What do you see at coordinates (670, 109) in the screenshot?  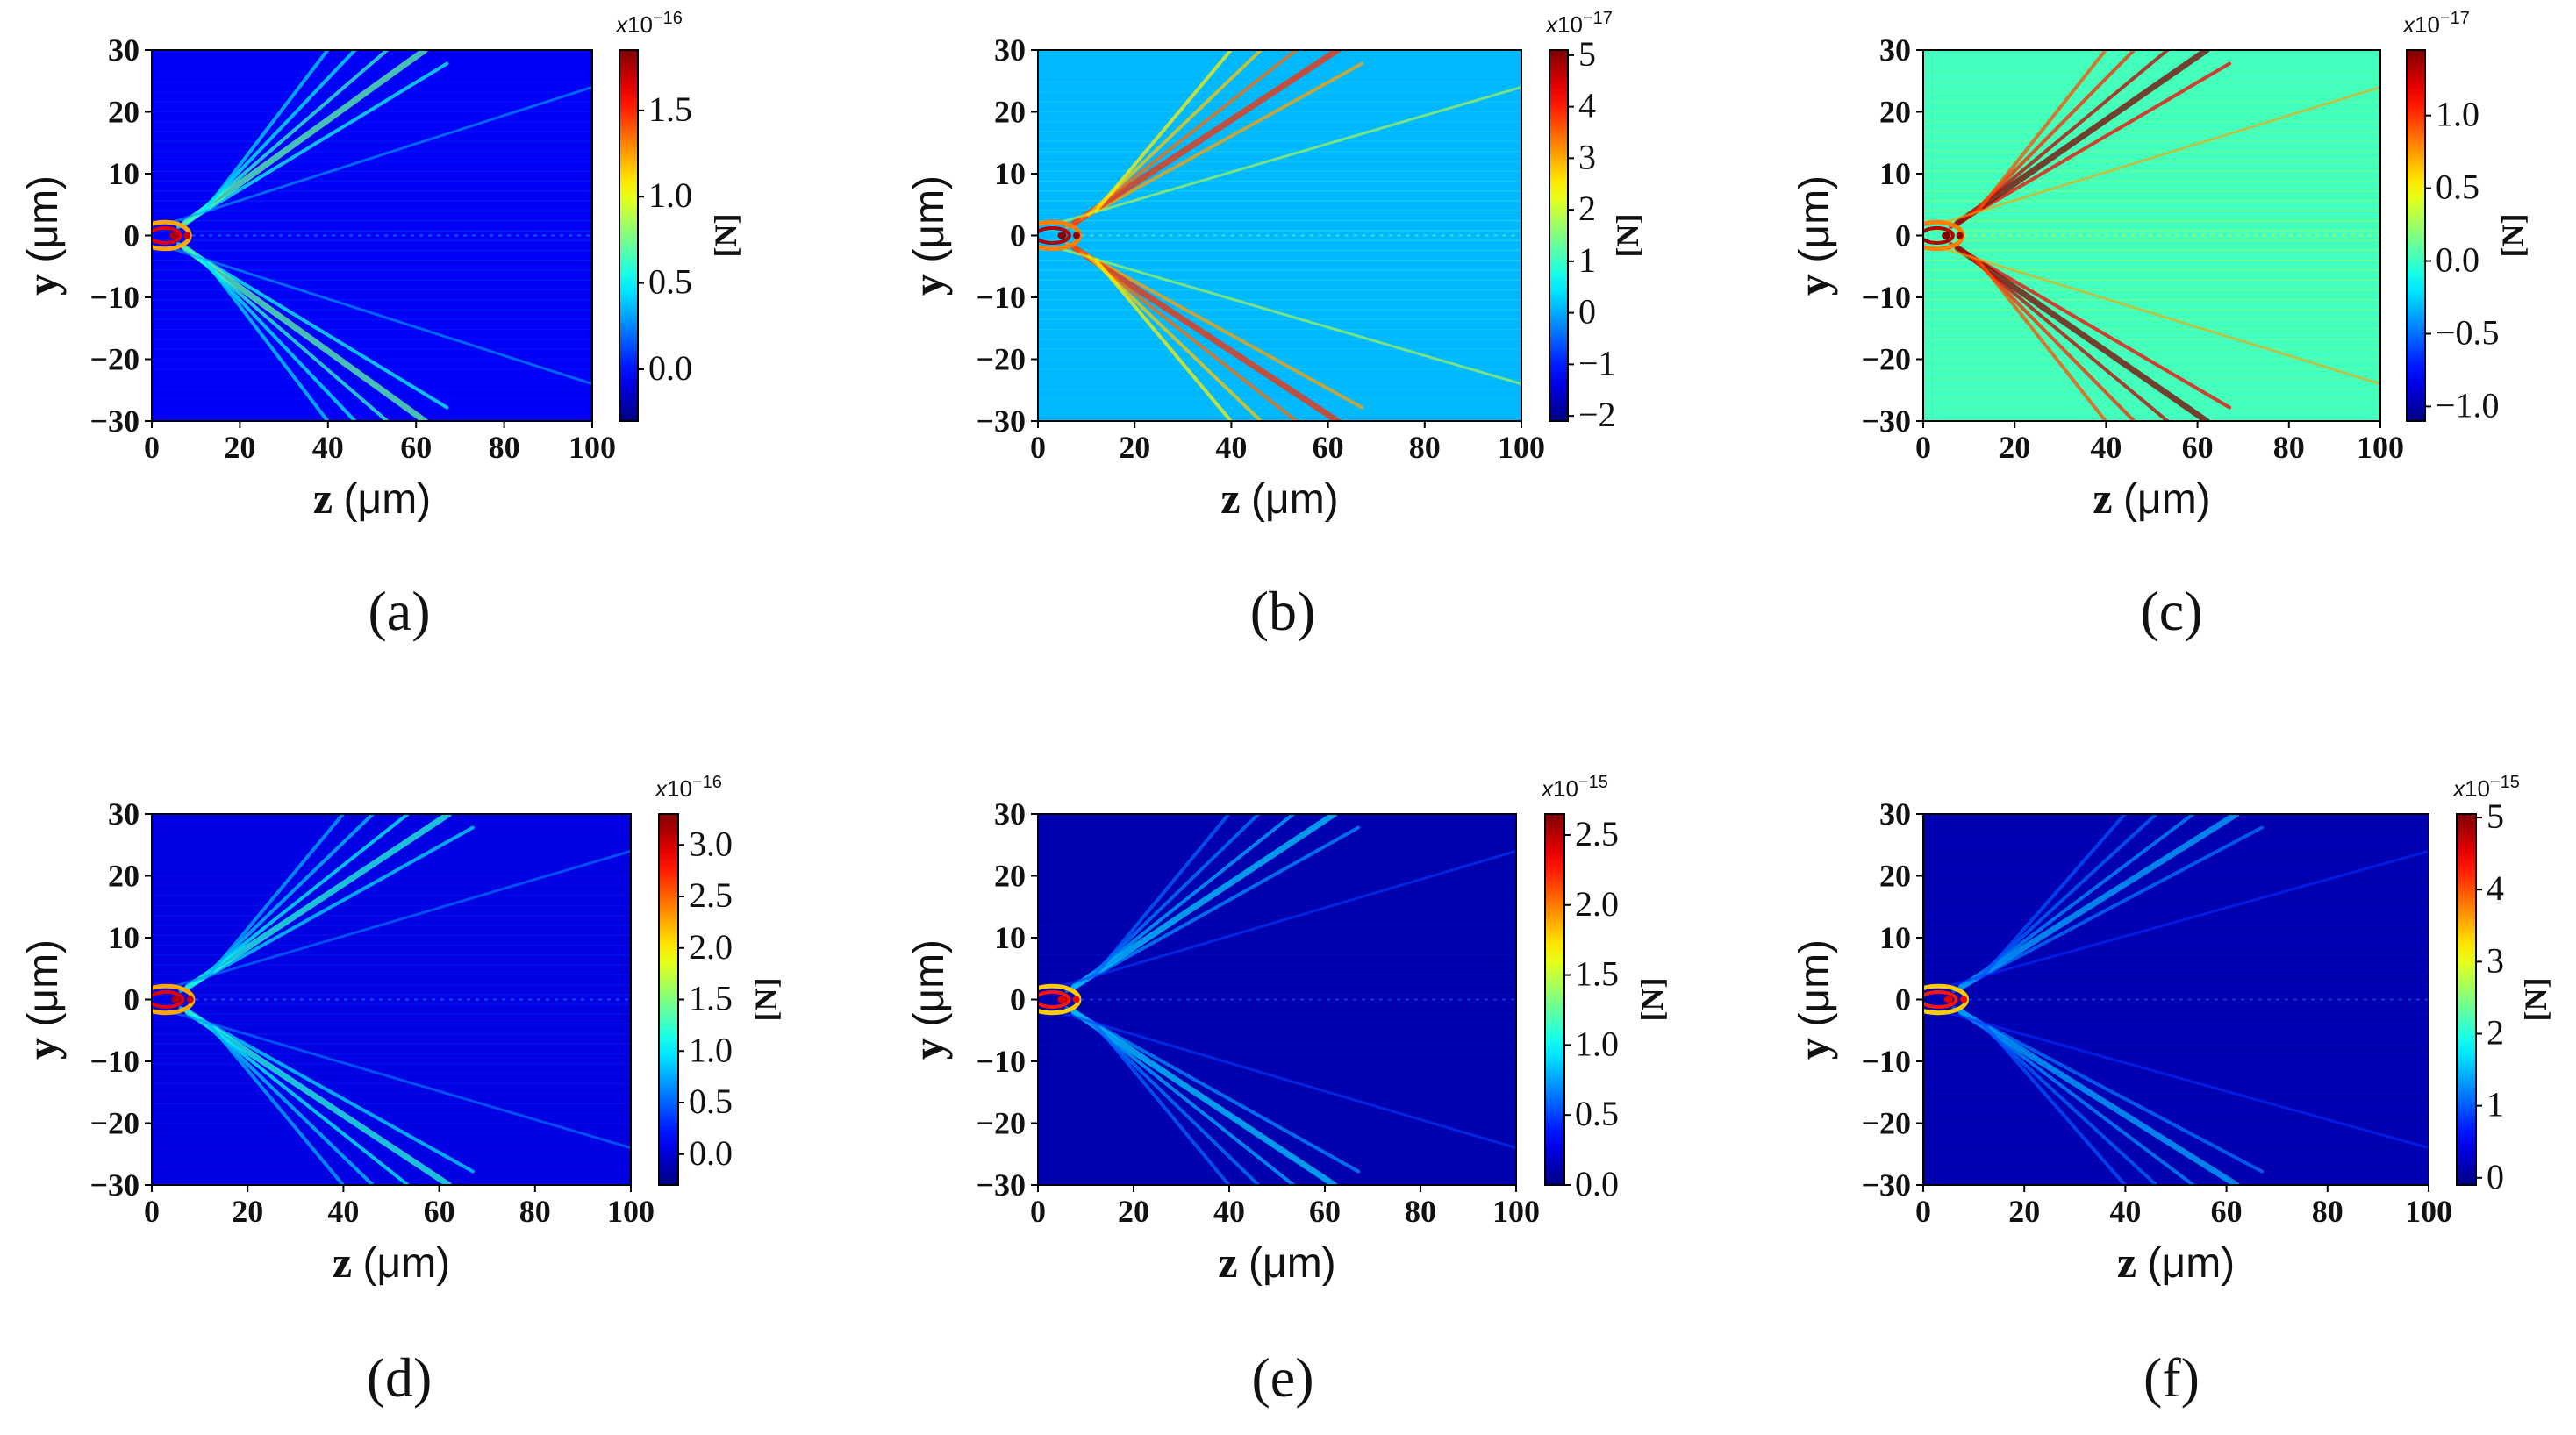 I see `colorbar-tick-label: 1.5` at bounding box center [670, 109].